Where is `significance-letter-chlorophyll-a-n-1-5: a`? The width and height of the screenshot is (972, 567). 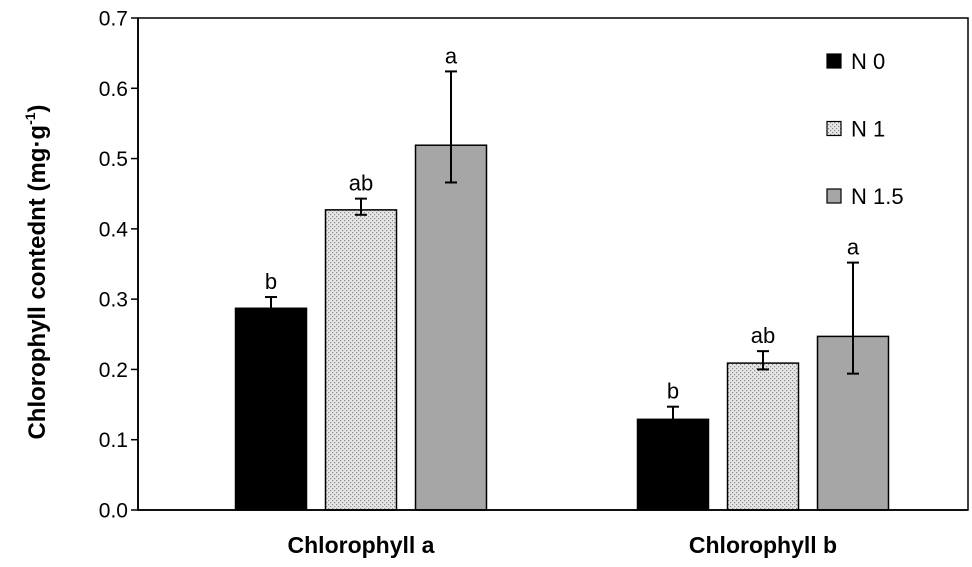 significance-letter-chlorophyll-a-n-1-5: a is located at coordinates (451, 55).